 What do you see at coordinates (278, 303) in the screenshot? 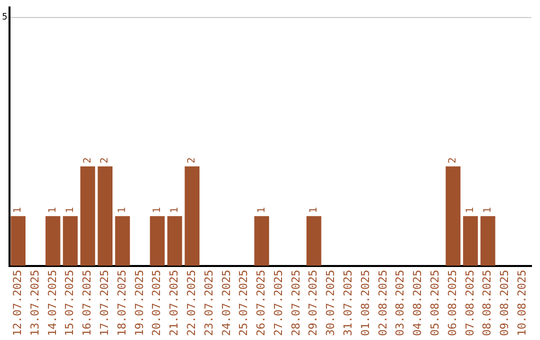
I see `x-tick-label: 27.07.2025` at bounding box center [278, 303].